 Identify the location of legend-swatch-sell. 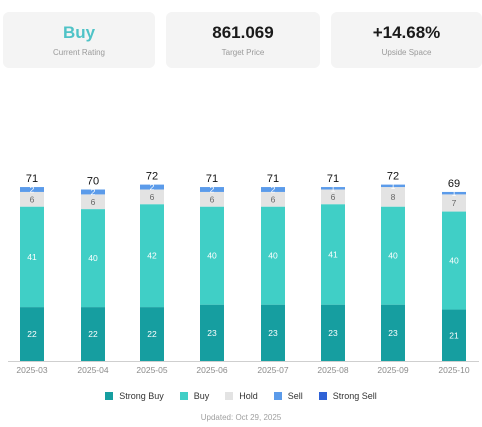
(277, 396).